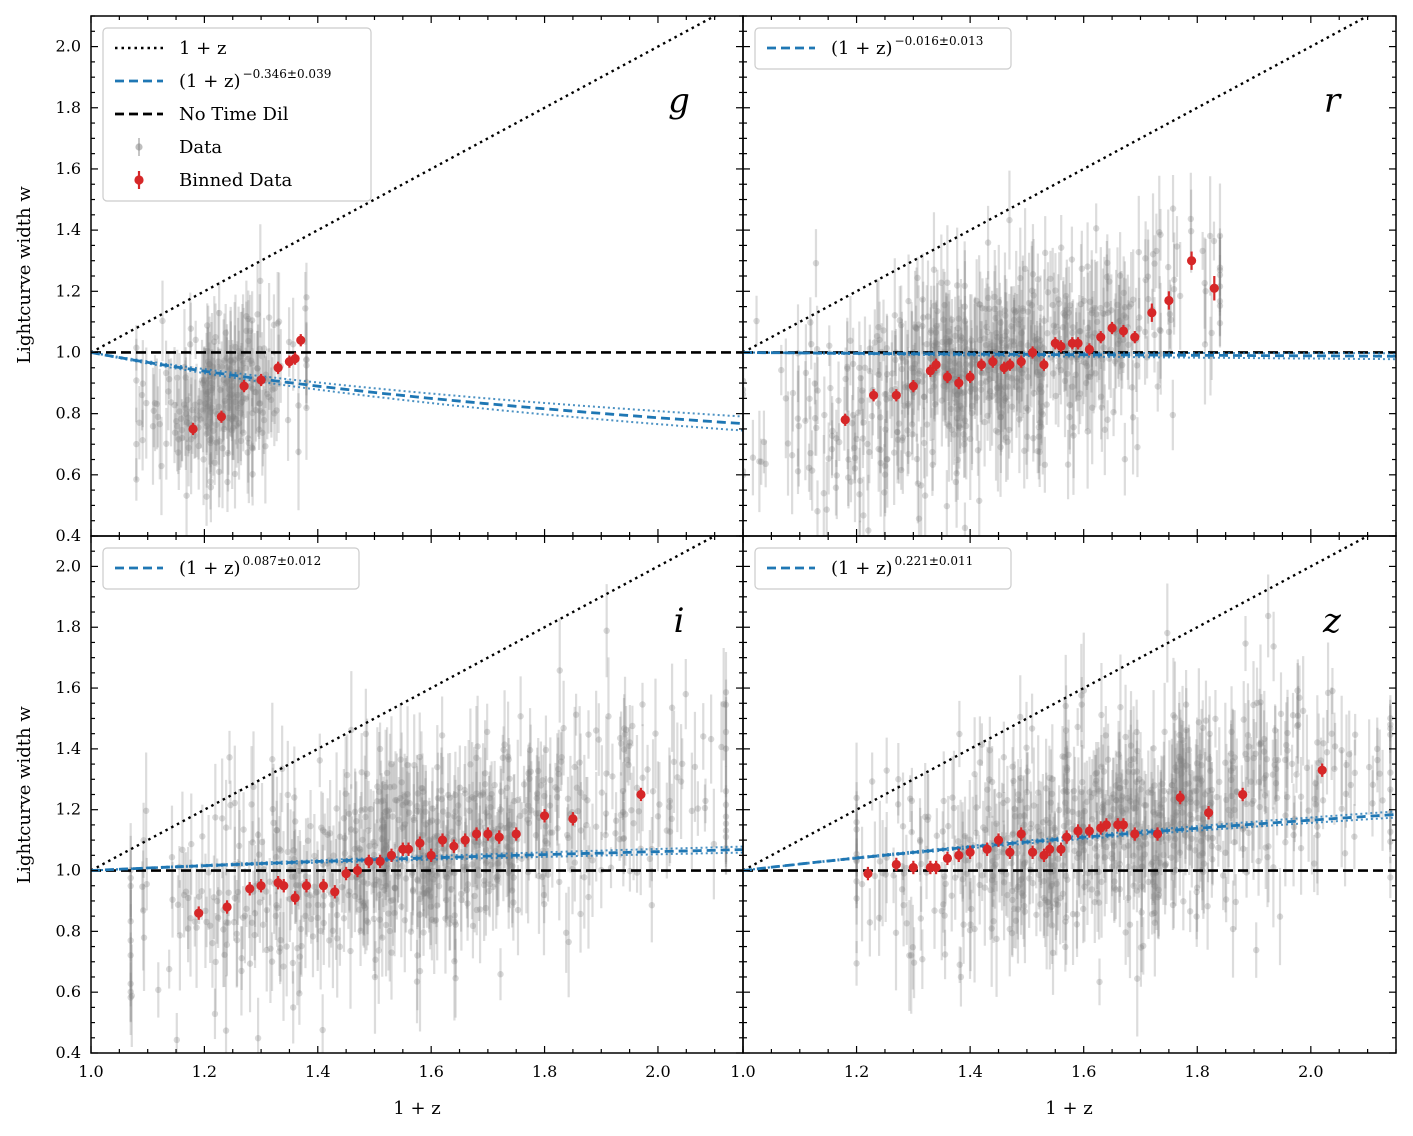  I want to click on x-tick-label: 1.0, so click(90, 1071).